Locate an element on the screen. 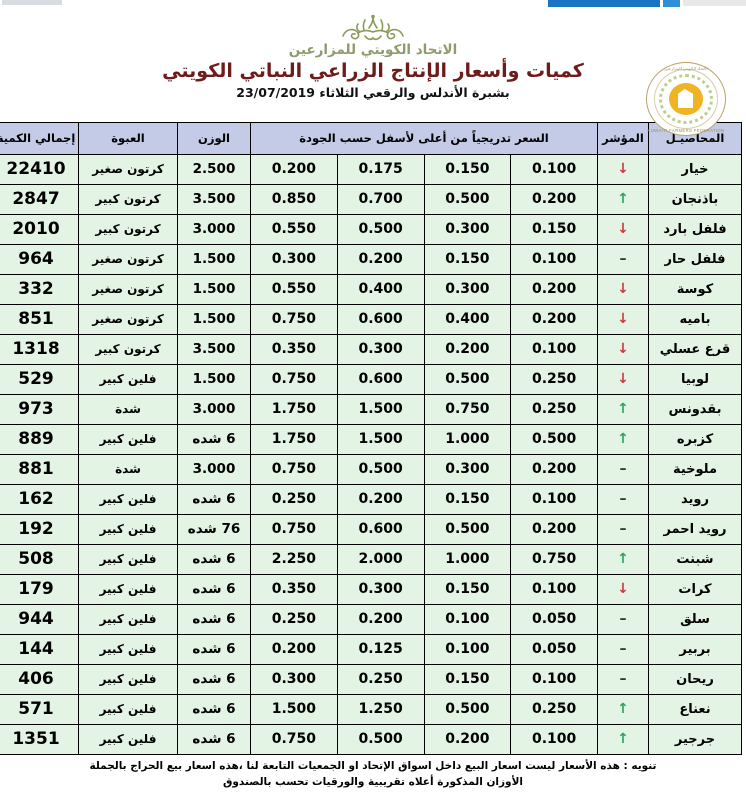 The image size is (746, 797). cell-weight: 76 شده is located at coordinates (214, 529).